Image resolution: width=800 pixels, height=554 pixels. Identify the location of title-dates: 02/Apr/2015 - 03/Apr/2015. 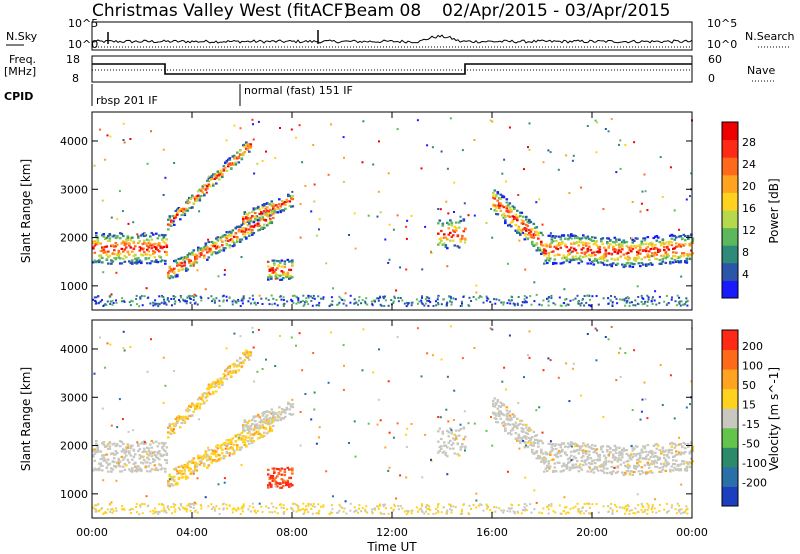
(556, 11).